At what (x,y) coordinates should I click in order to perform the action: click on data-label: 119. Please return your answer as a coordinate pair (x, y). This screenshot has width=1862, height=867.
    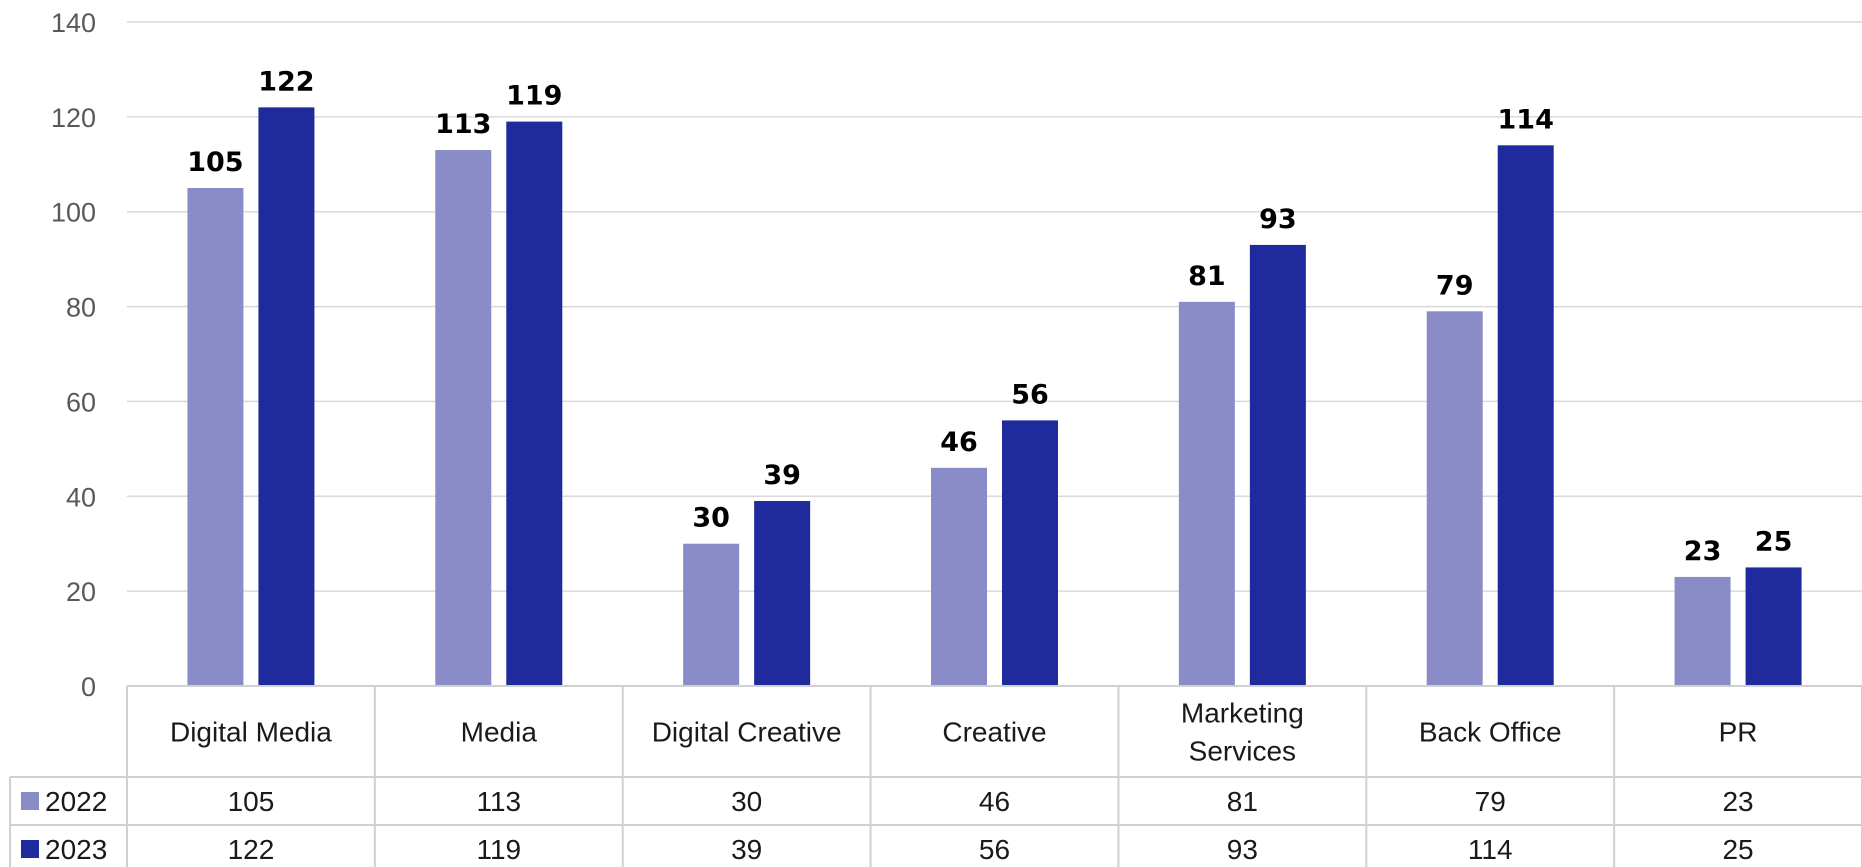
    Looking at the image, I should click on (534, 96).